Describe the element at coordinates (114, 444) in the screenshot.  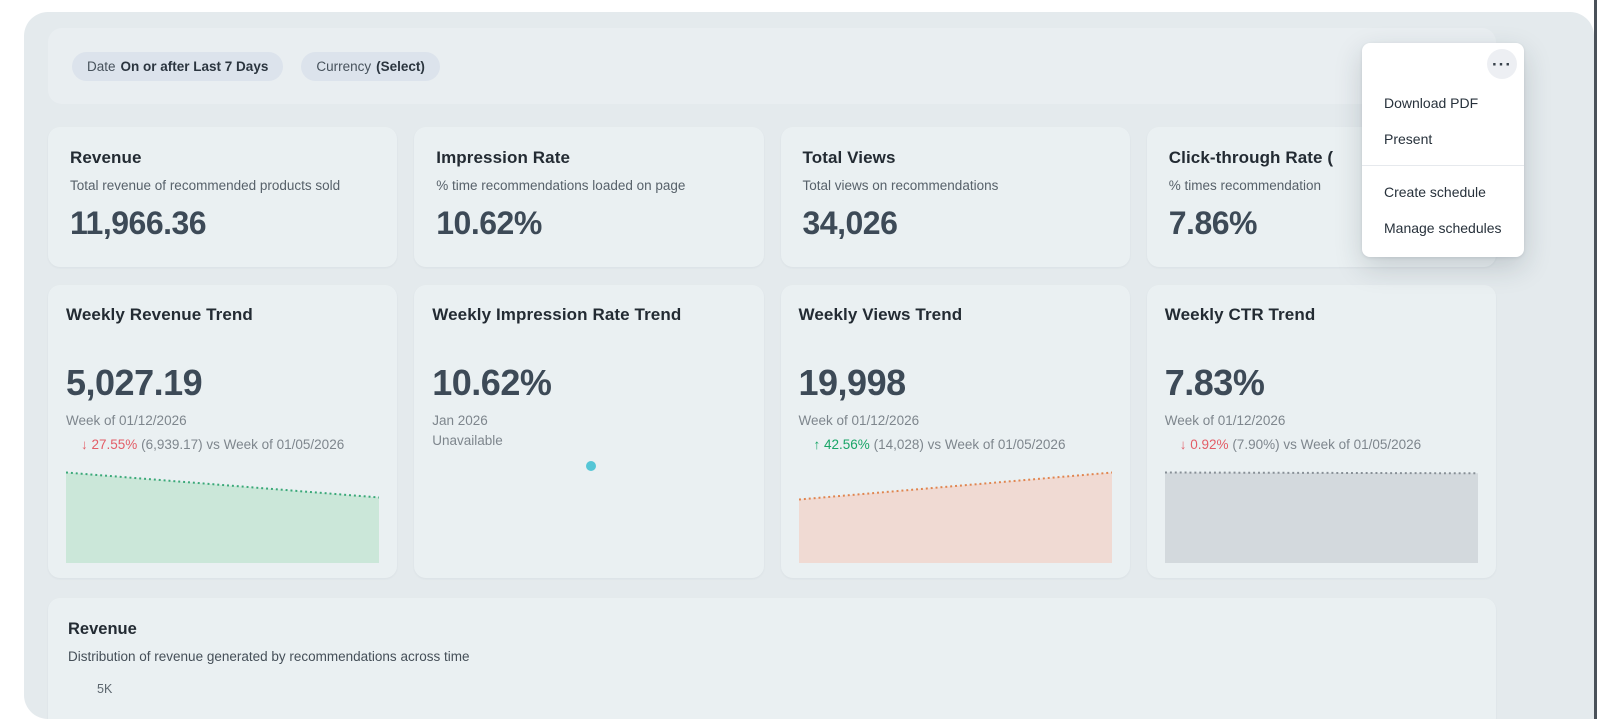
I see `change-percent: 27.55%` at that location.